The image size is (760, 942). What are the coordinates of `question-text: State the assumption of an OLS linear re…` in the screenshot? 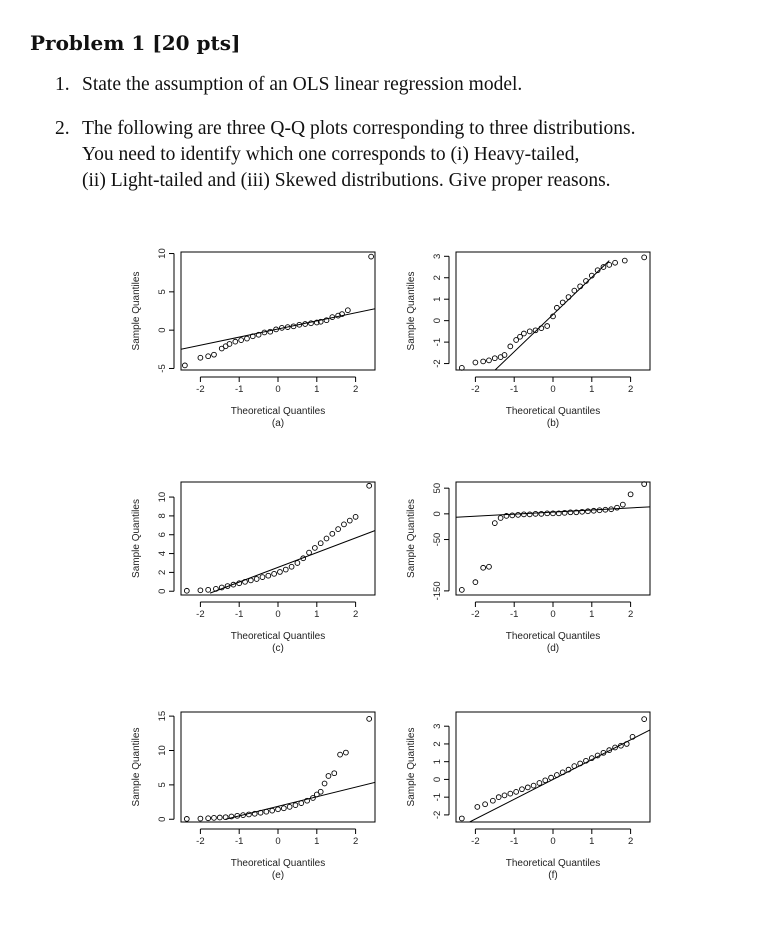 It's located at (413, 85).